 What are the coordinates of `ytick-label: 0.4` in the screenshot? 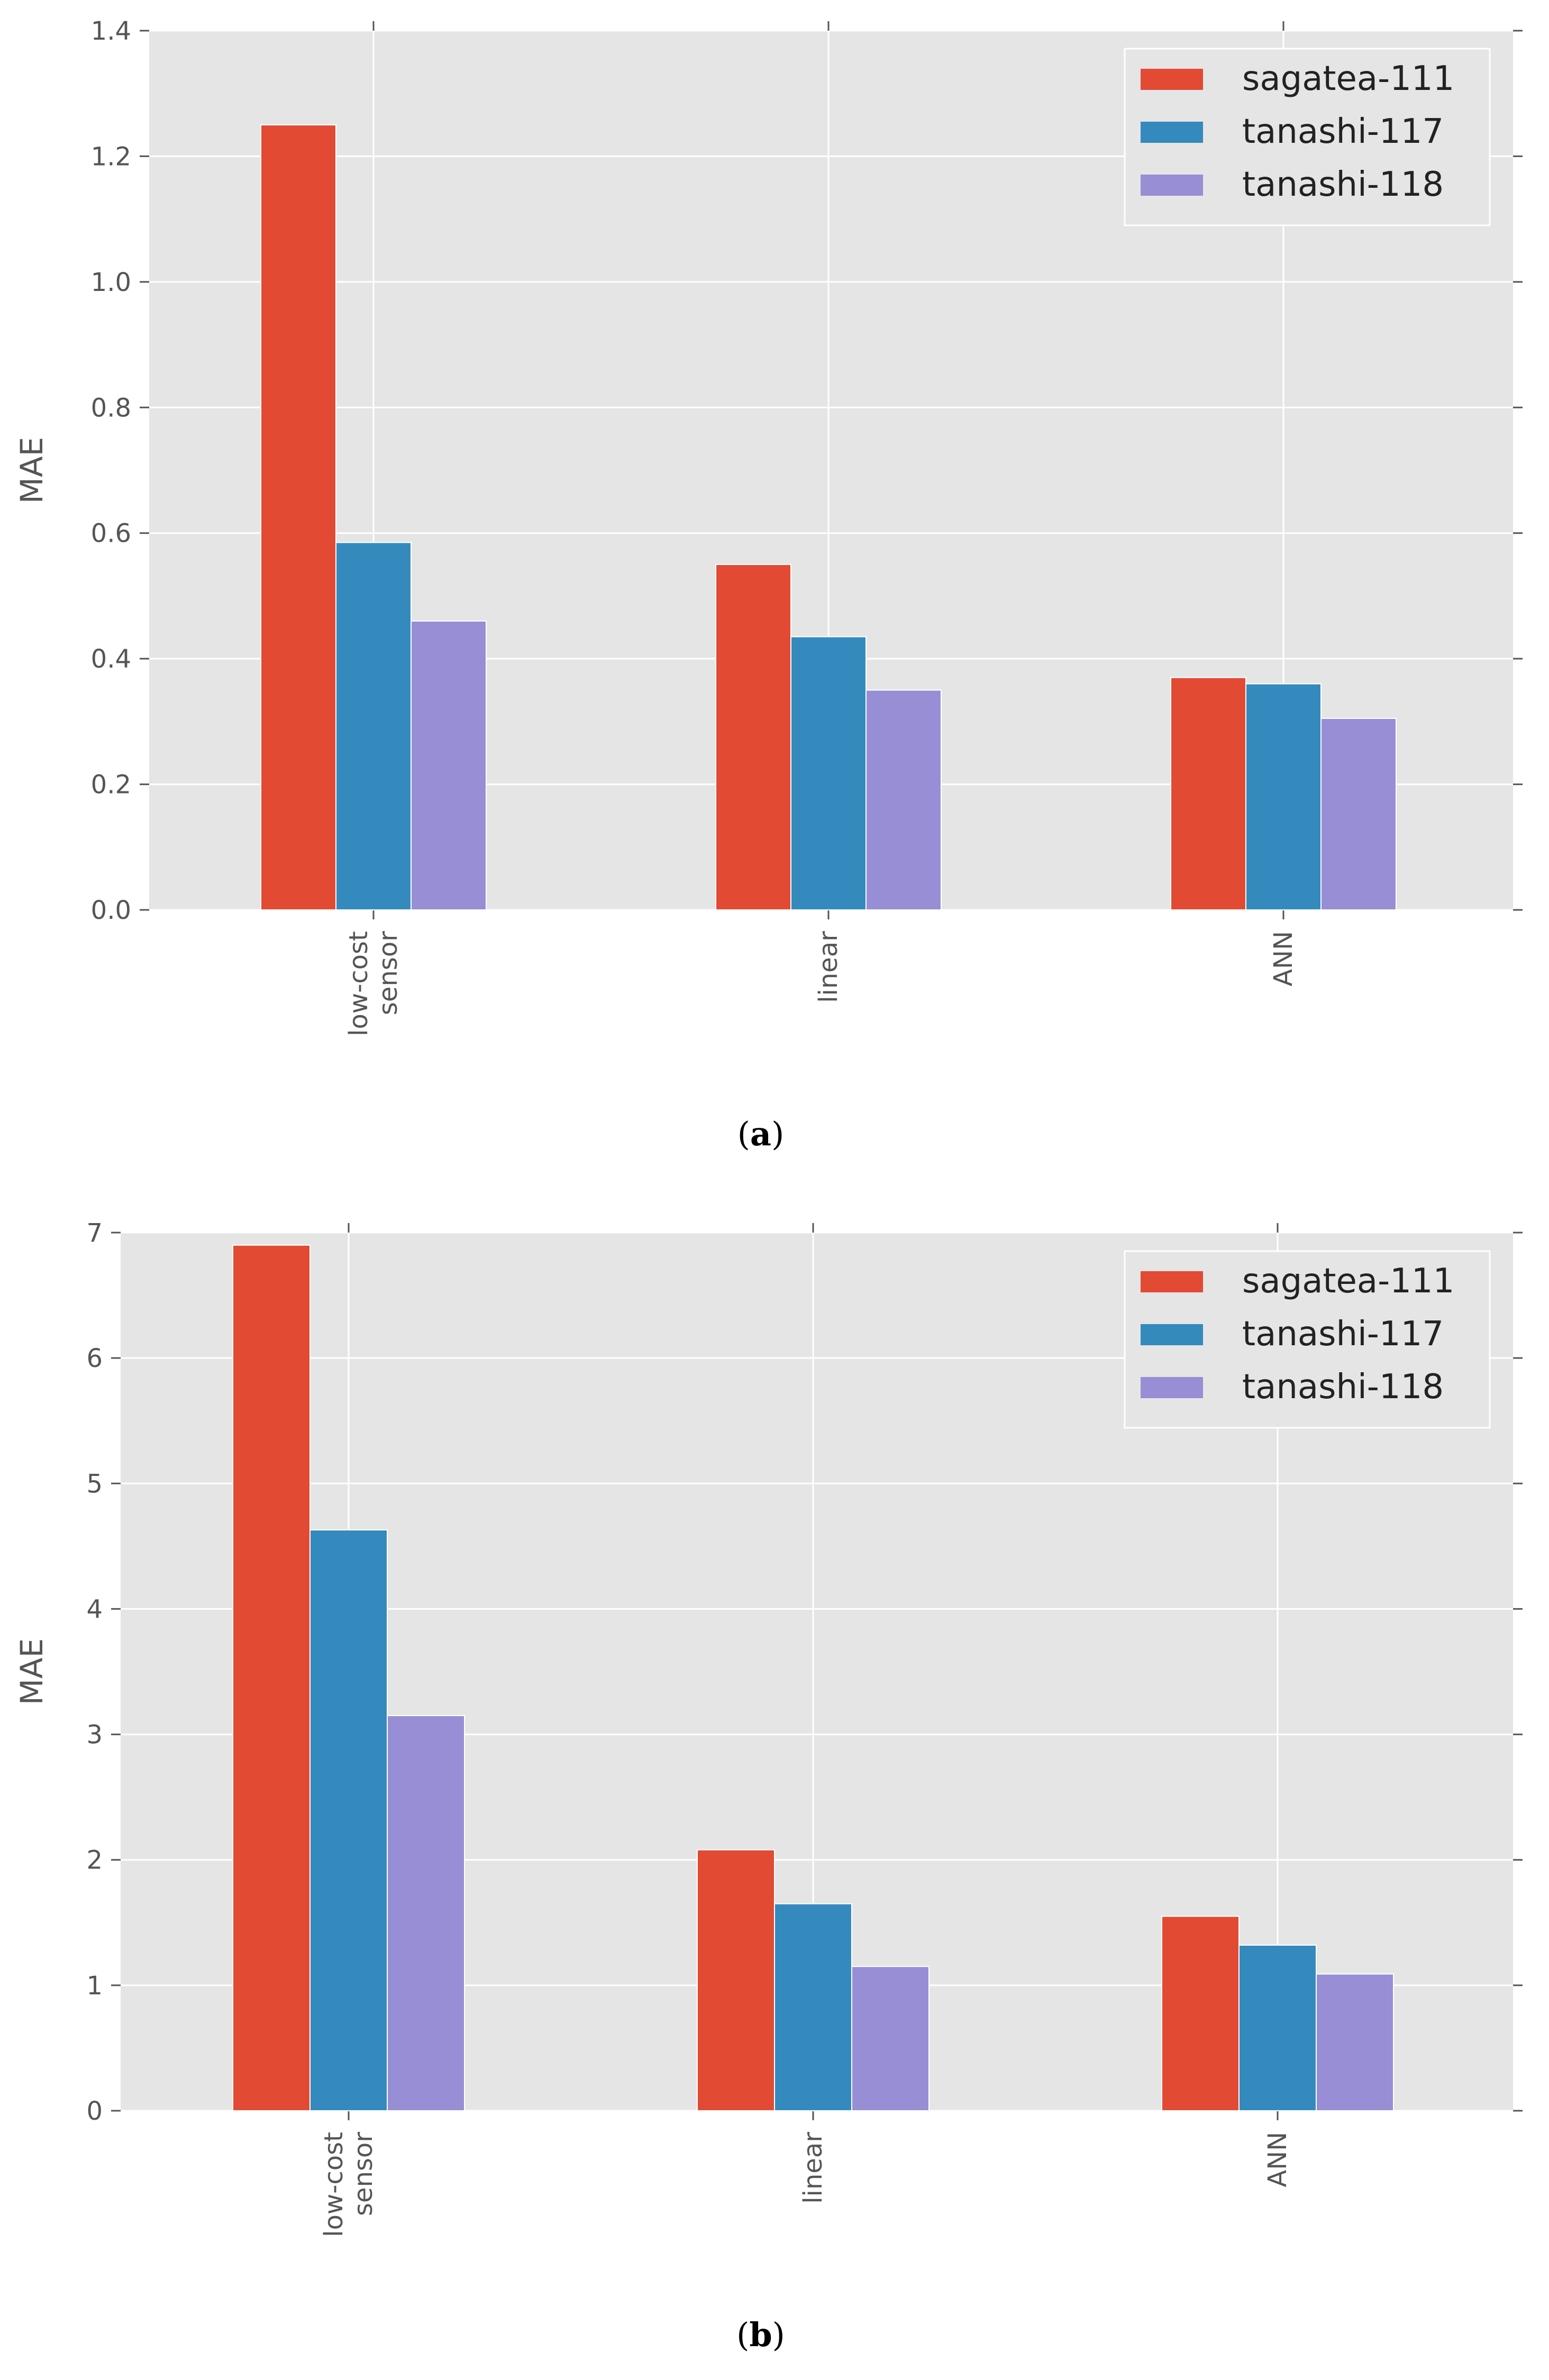 It's located at (111, 659).